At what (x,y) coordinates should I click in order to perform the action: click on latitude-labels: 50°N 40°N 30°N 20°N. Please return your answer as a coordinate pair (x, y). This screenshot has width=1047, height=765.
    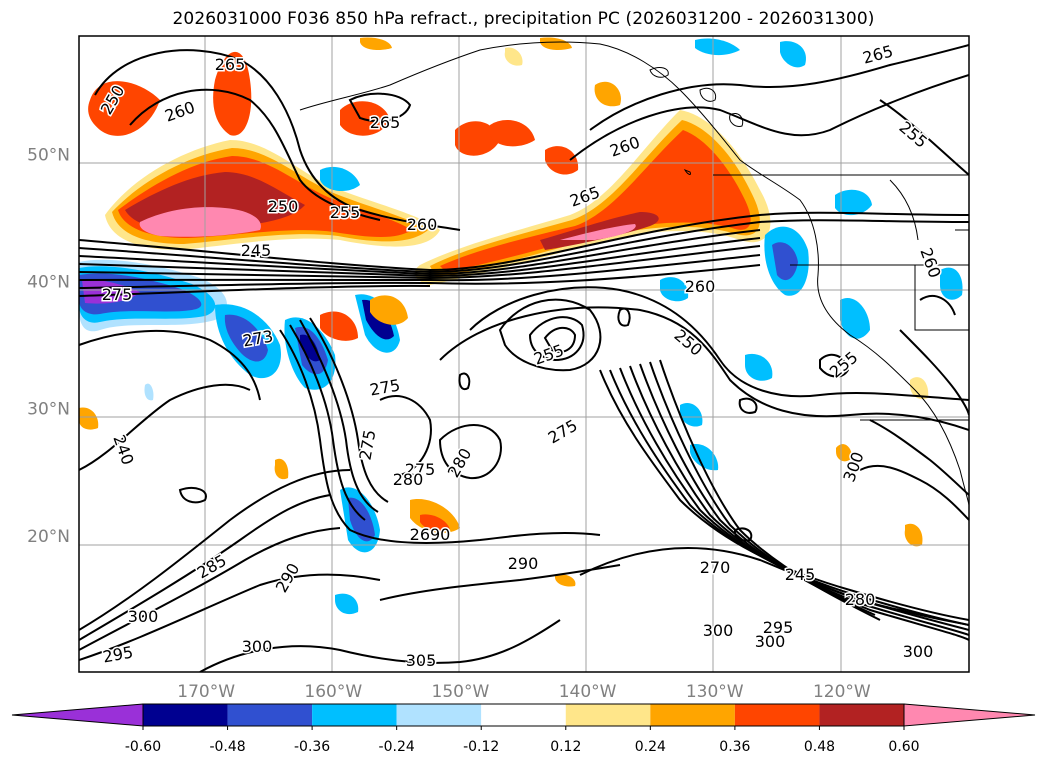
    Looking at the image, I should click on (48, 346).